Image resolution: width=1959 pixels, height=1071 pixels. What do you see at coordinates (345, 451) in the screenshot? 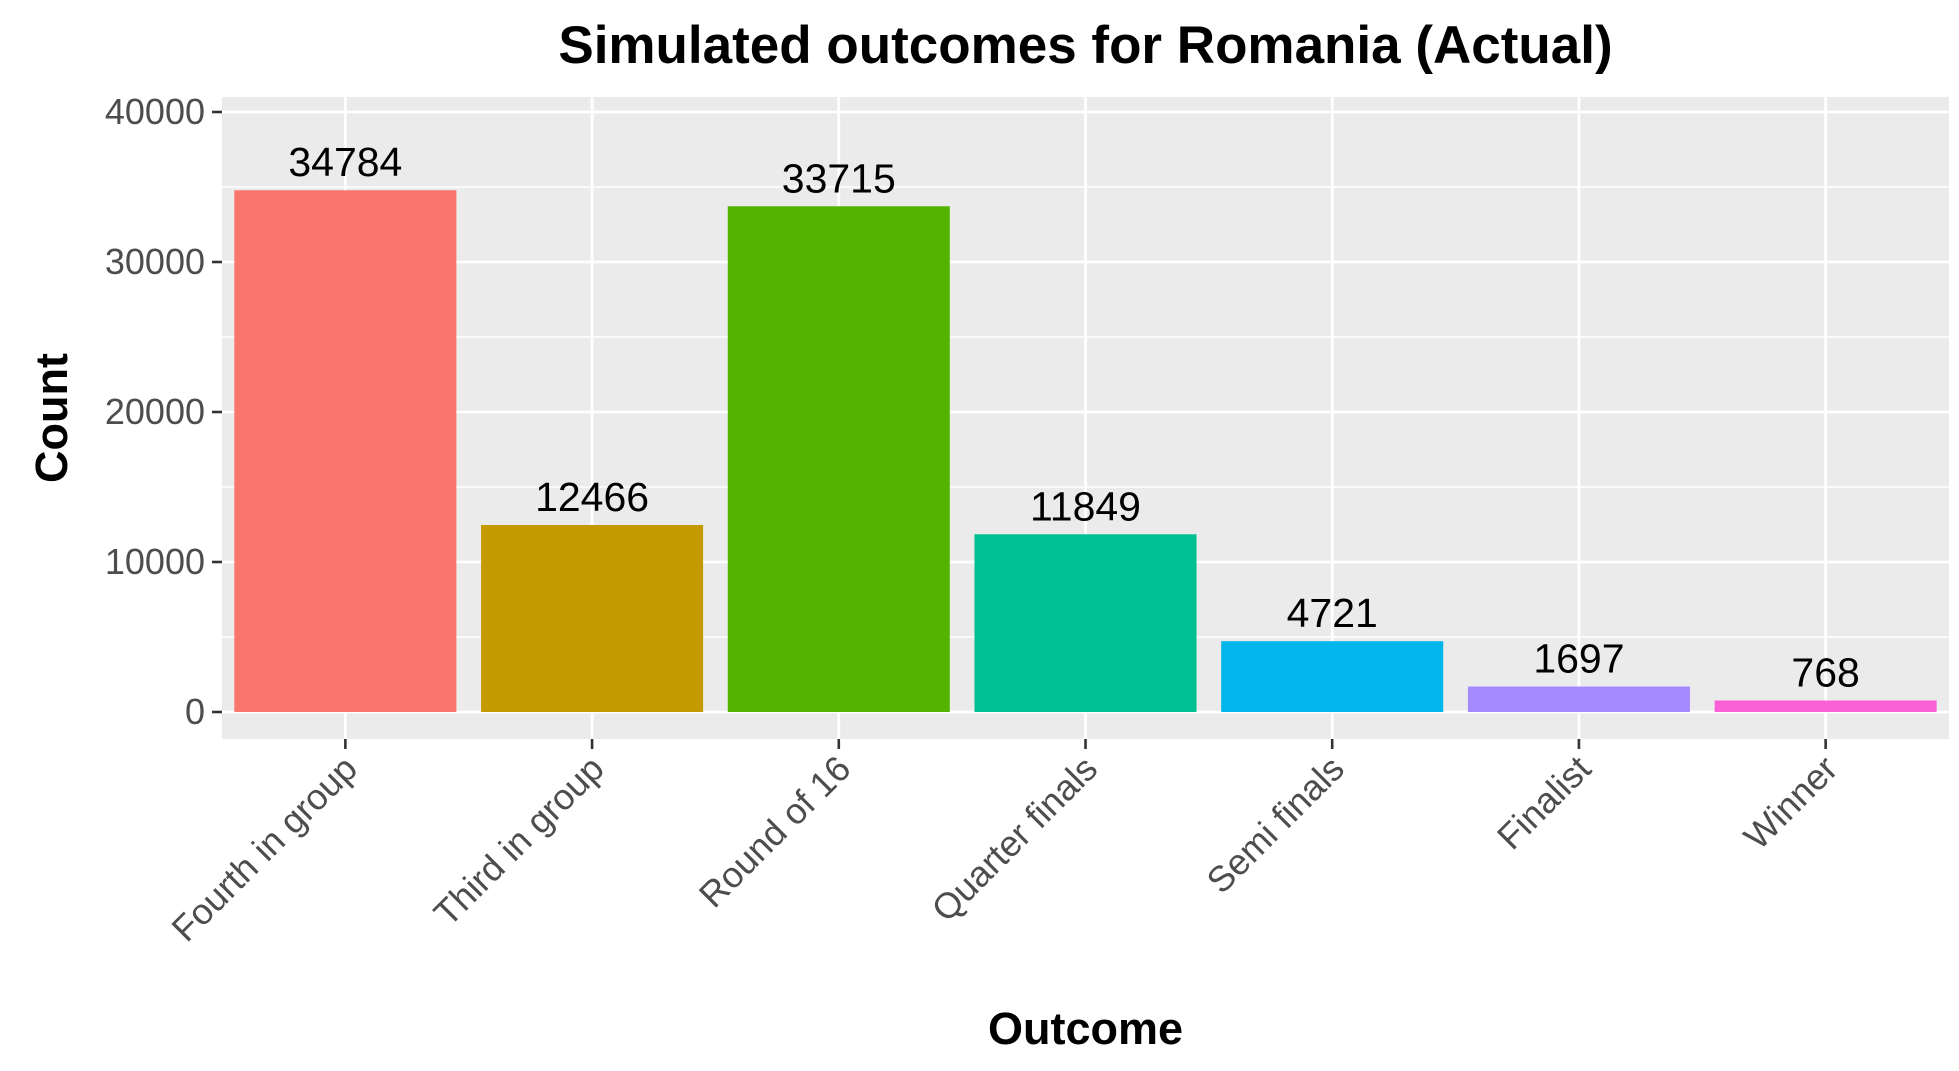
I see `bar-fourth-in-group` at bounding box center [345, 451].